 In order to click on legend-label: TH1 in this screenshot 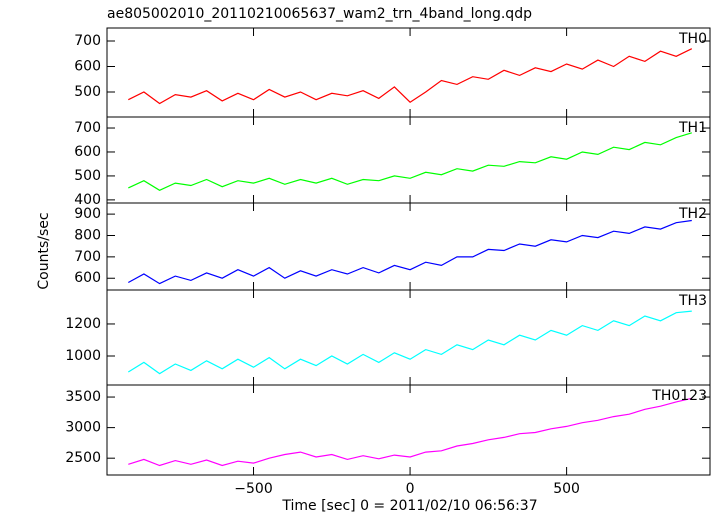, I will do `click(692, 128)`.